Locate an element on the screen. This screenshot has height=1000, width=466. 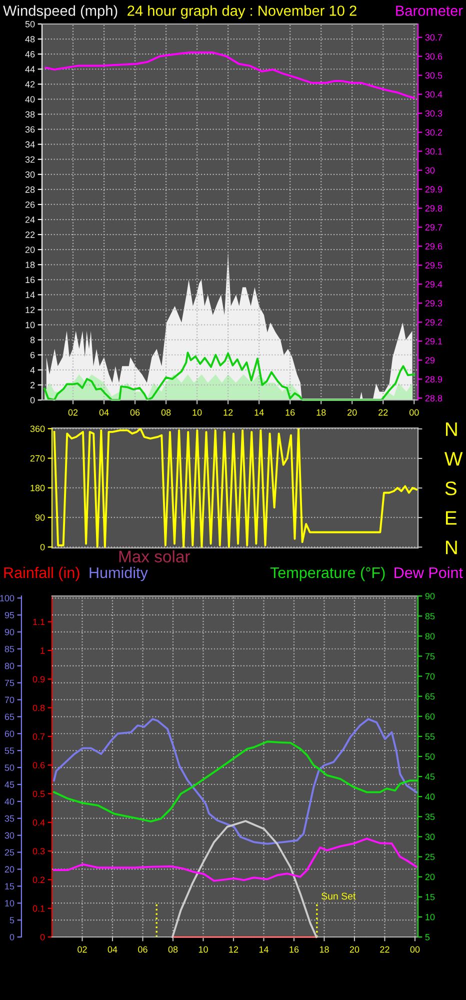
y2-tick-label: 29.7 is located at coordinates (433, 227).